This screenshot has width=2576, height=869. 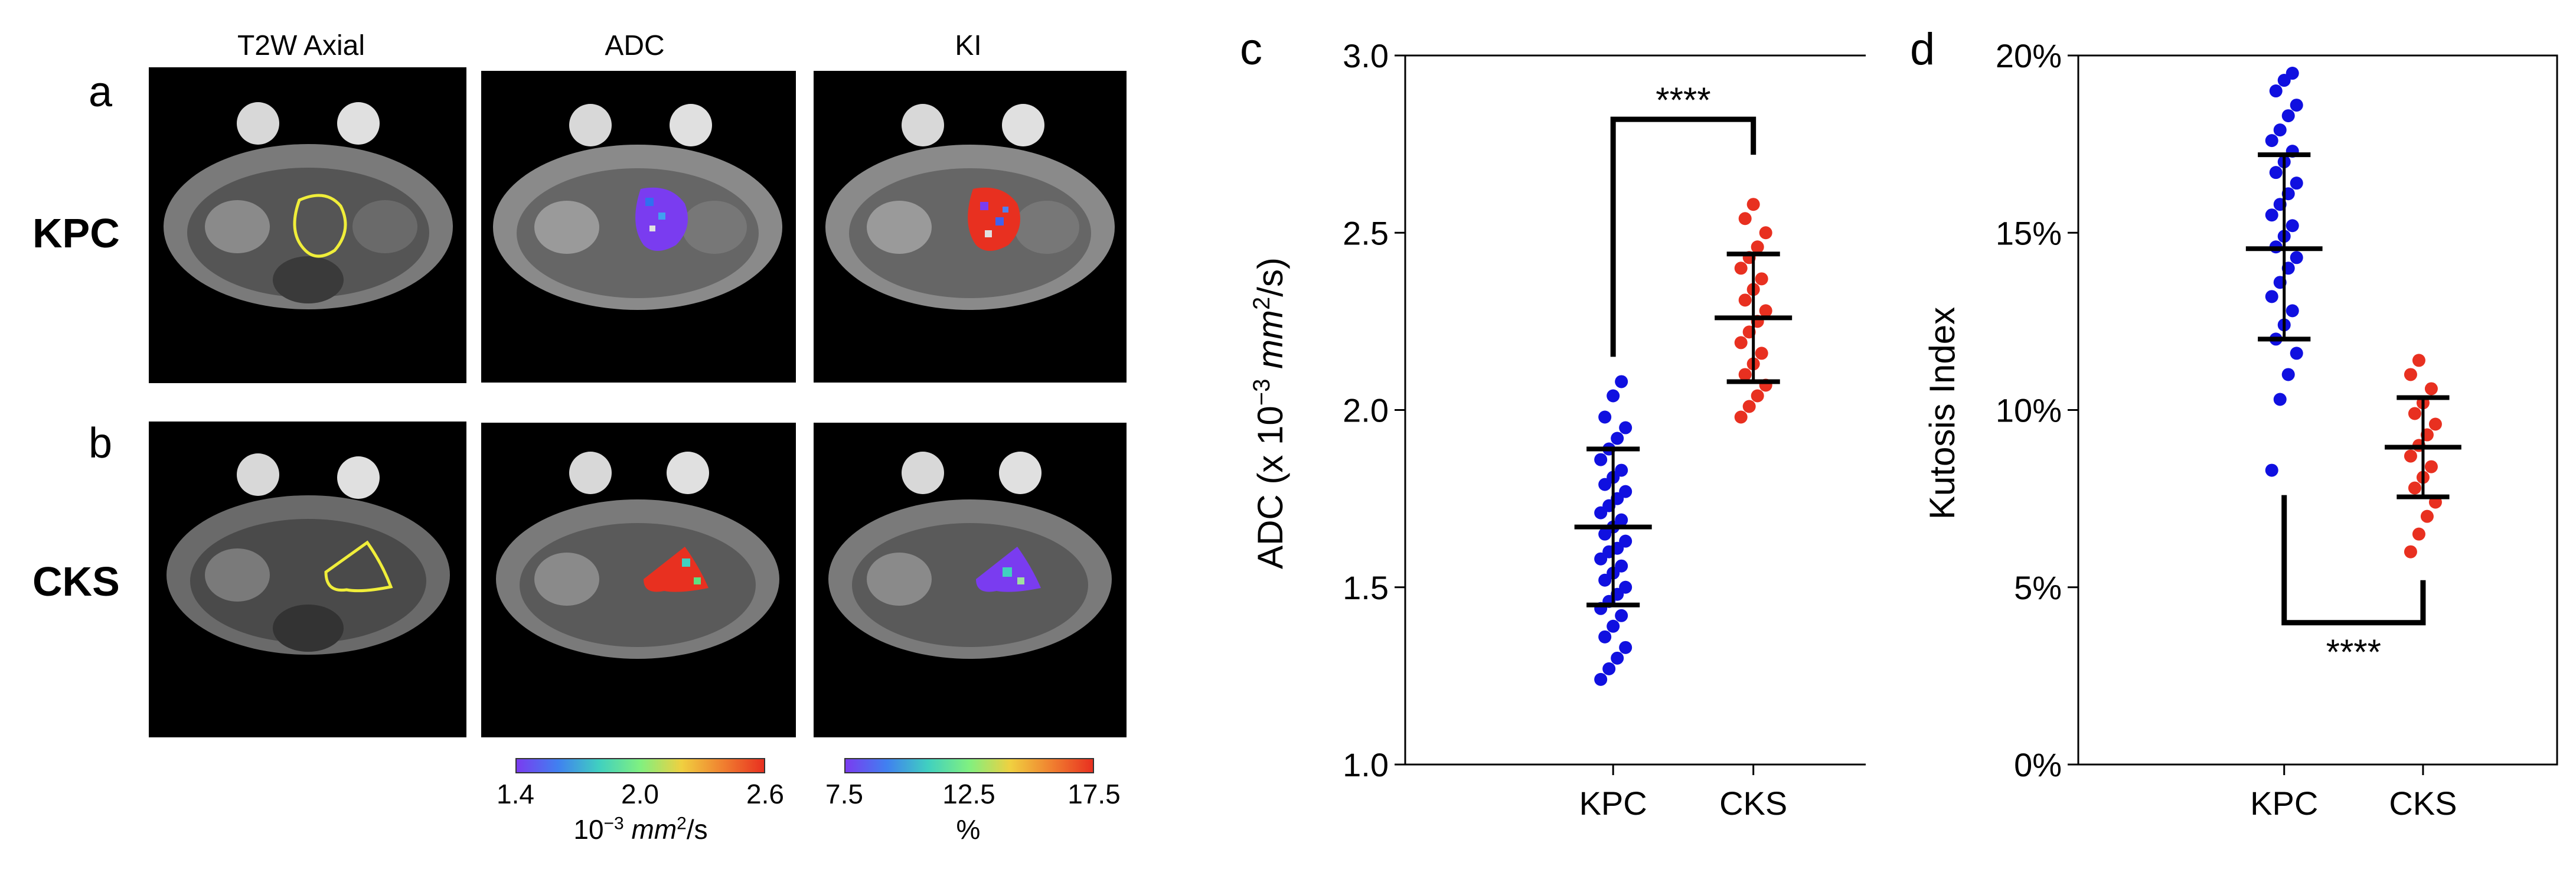 I want to click on significance-bracket, so click(x=1683, y=236).